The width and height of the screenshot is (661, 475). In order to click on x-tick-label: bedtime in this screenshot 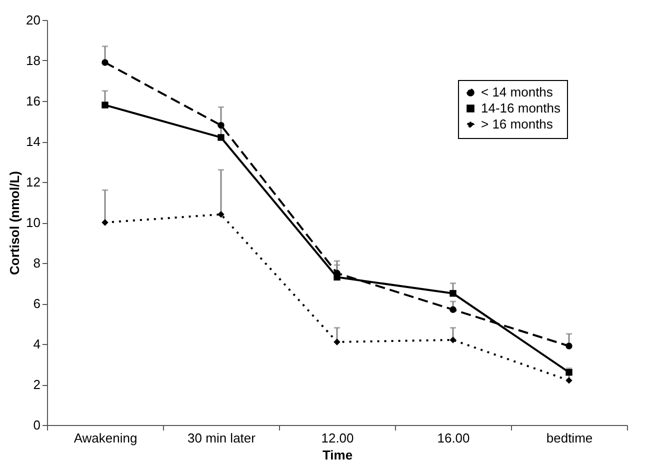, I will do `click(569, 438)`.